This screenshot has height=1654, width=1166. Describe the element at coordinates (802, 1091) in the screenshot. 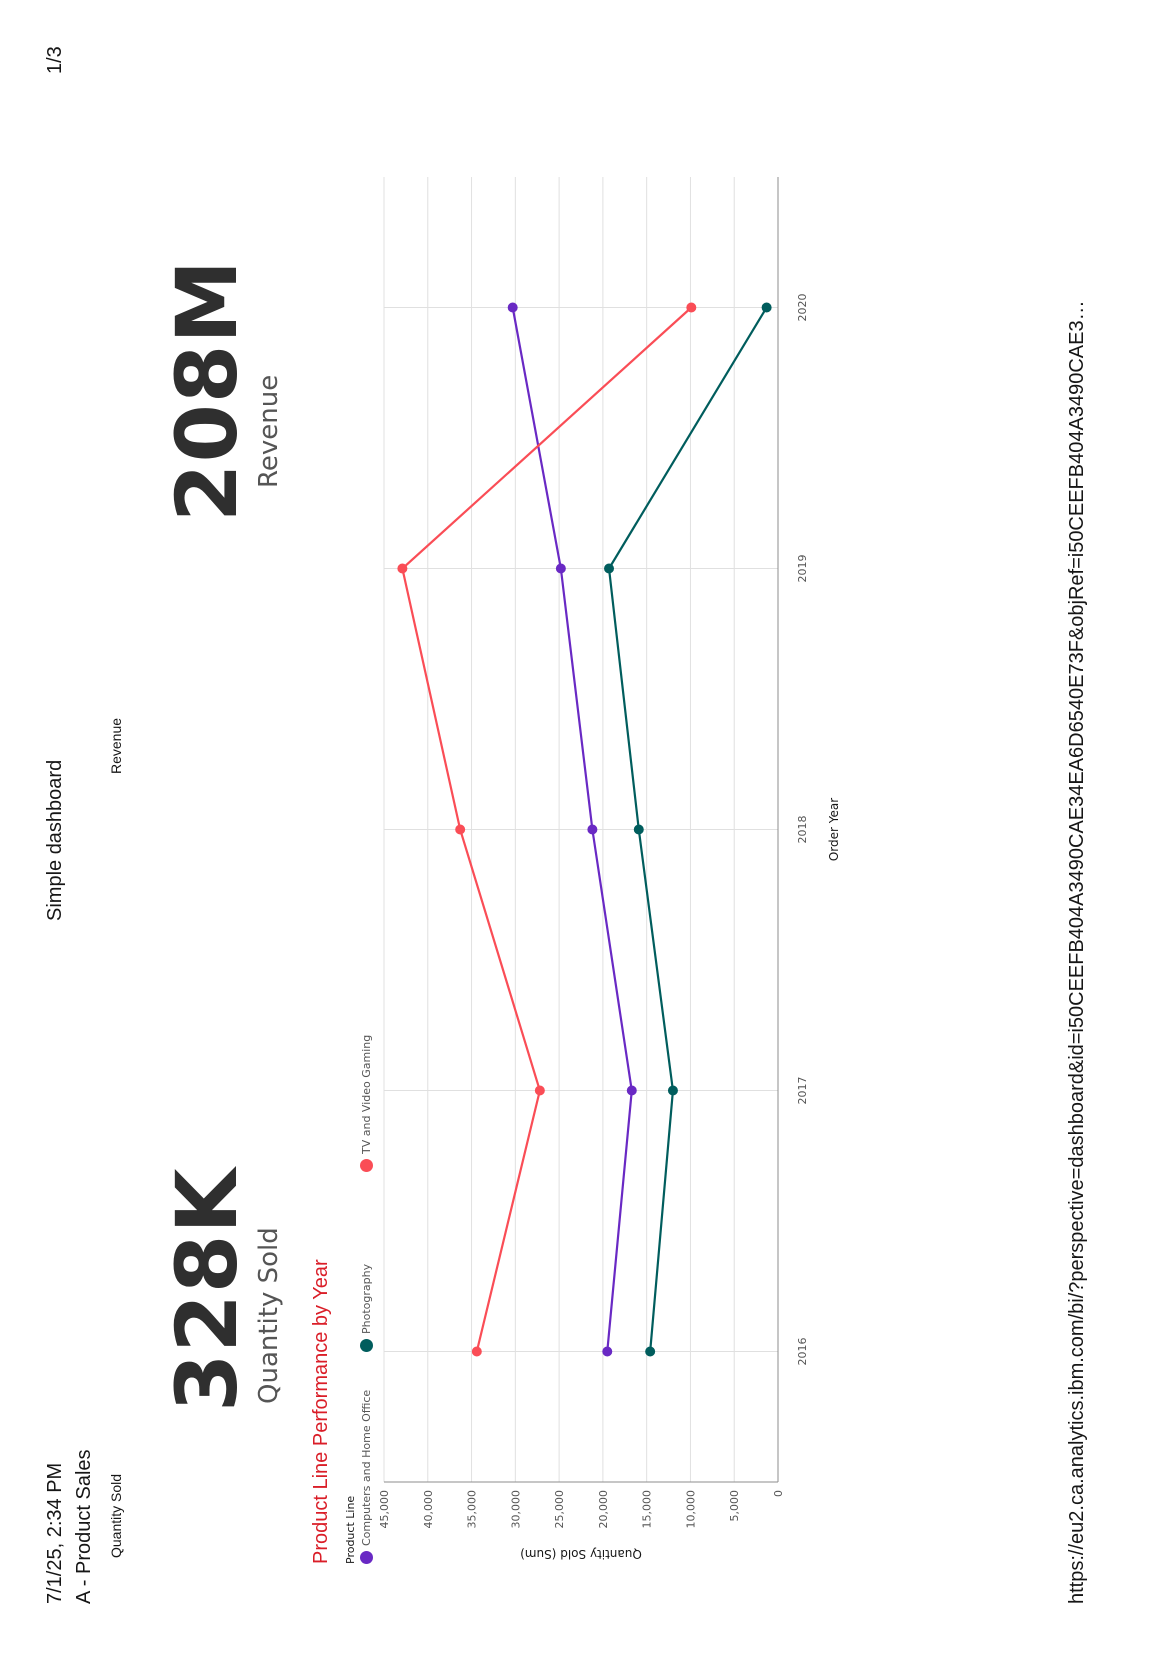

I see `x-tick-label: 2017` at that location.